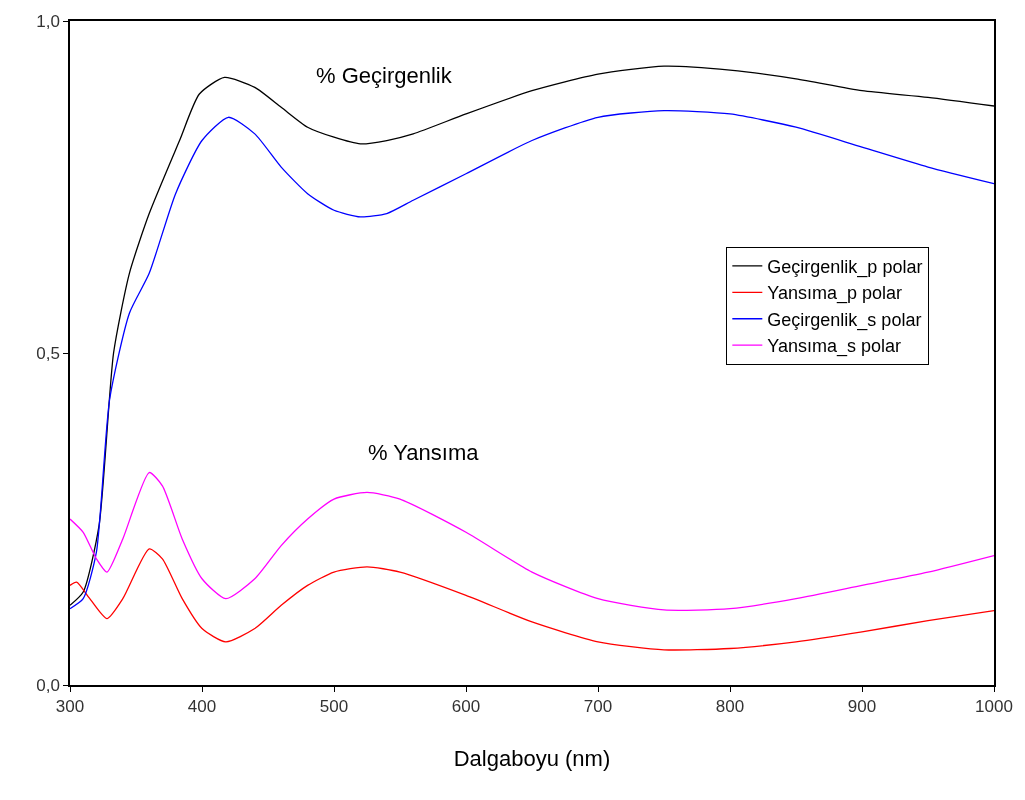 The width and height of the screenshot is (1025, 800). Describe the element at coordinates (532, 758) in the screenshot. I see `x-axis-title: Dalgaboyu (nm)` at that location.